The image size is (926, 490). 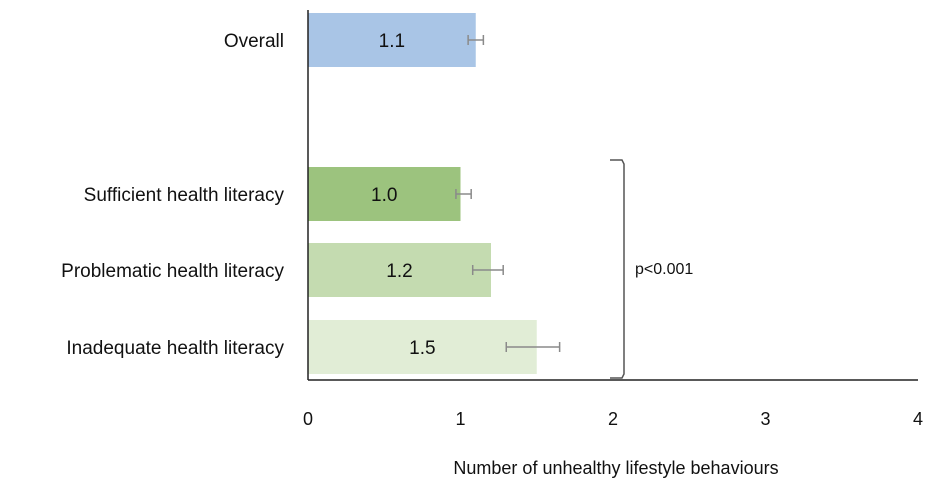 What do you see at coordinates (617, 269) in the screenshot?
I see `significance-bracket` at bounding box center [617, 269].